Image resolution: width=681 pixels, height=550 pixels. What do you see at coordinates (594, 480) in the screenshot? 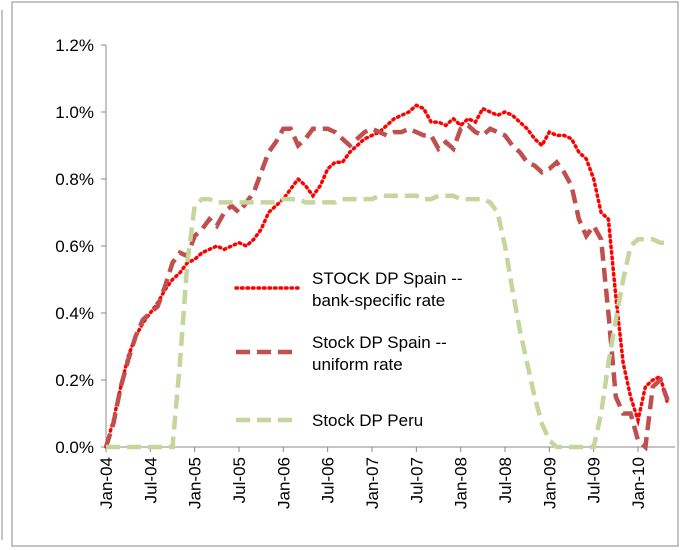
I see `x-tick-label: Jul-09` at bounding box center [594, 480].